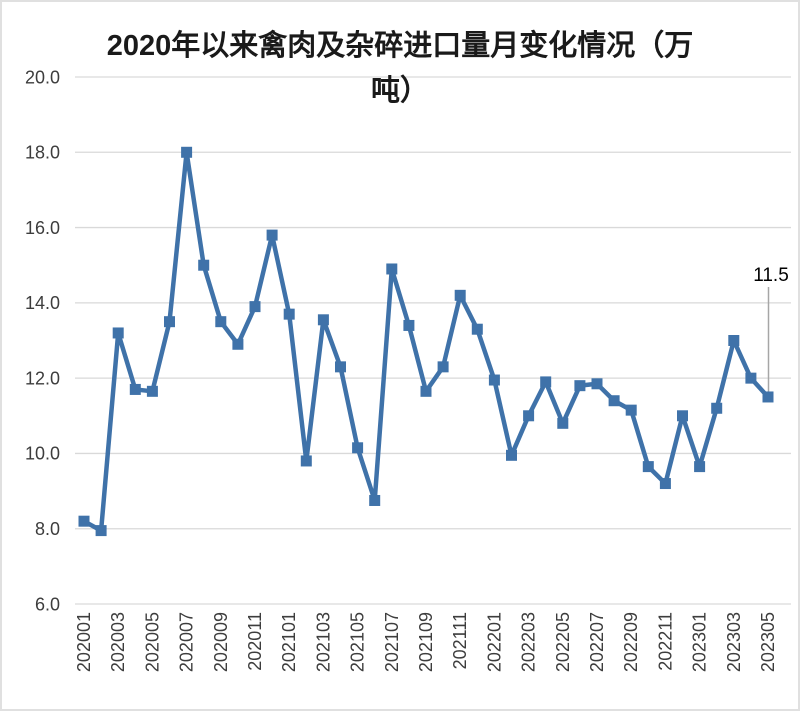 The image size is (800, 711). What do you see at coordinates (700, 642) in the screenshot?
I see `x-tick-label: 202301` at bounding box center [700, 642].